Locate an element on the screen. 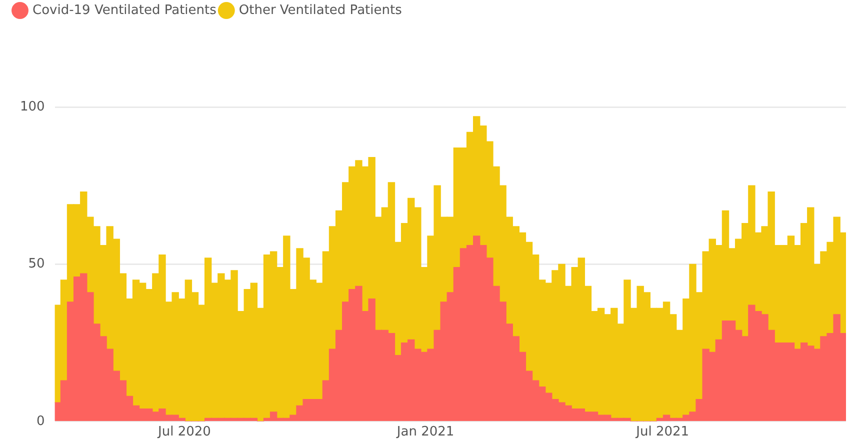 This screenshot has height=447, width=860. y-tick-label: 0 is located at coordinates (40, 421).